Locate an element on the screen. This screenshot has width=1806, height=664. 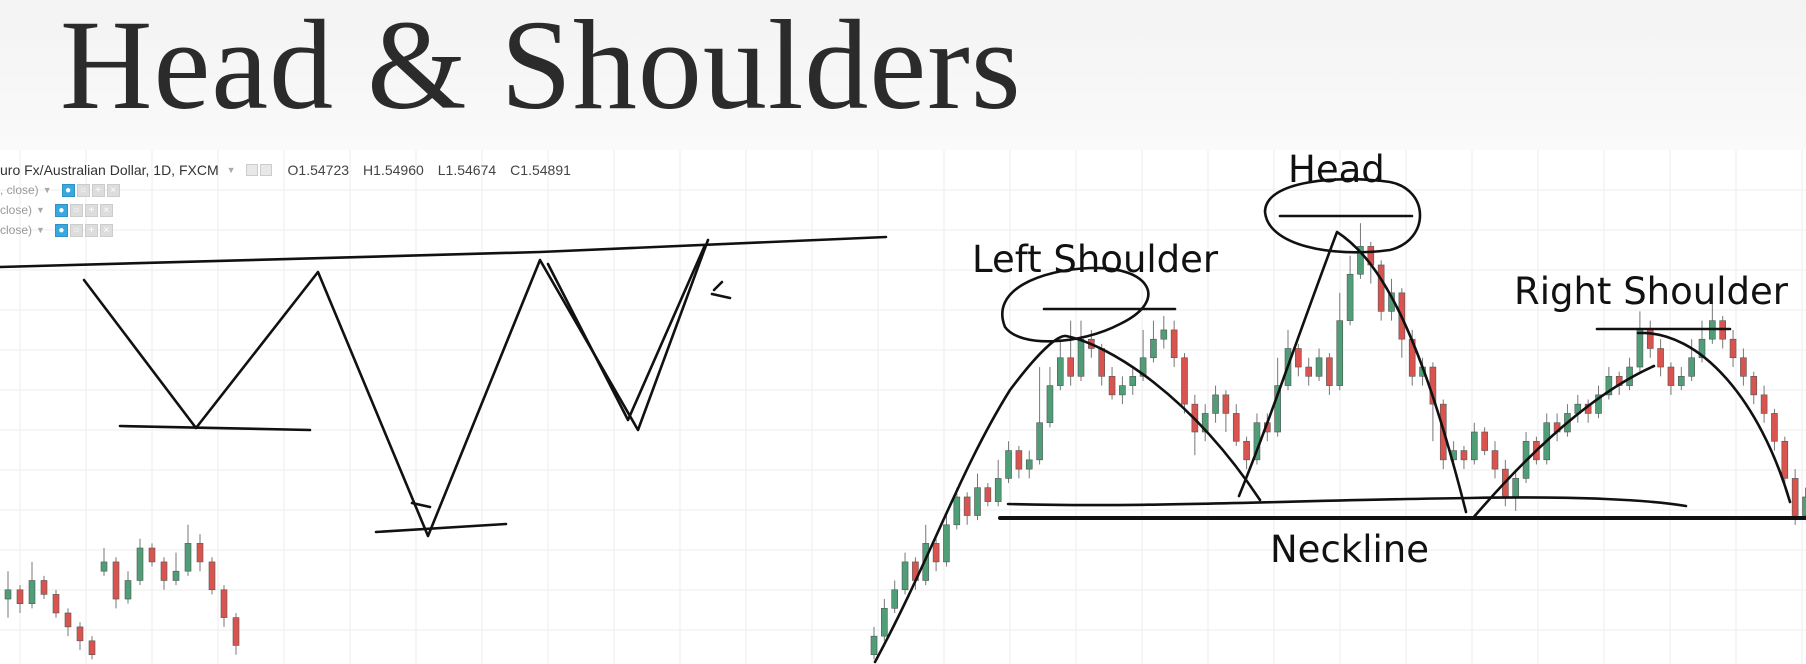
tick-mark is located at coordinates (421, 505).